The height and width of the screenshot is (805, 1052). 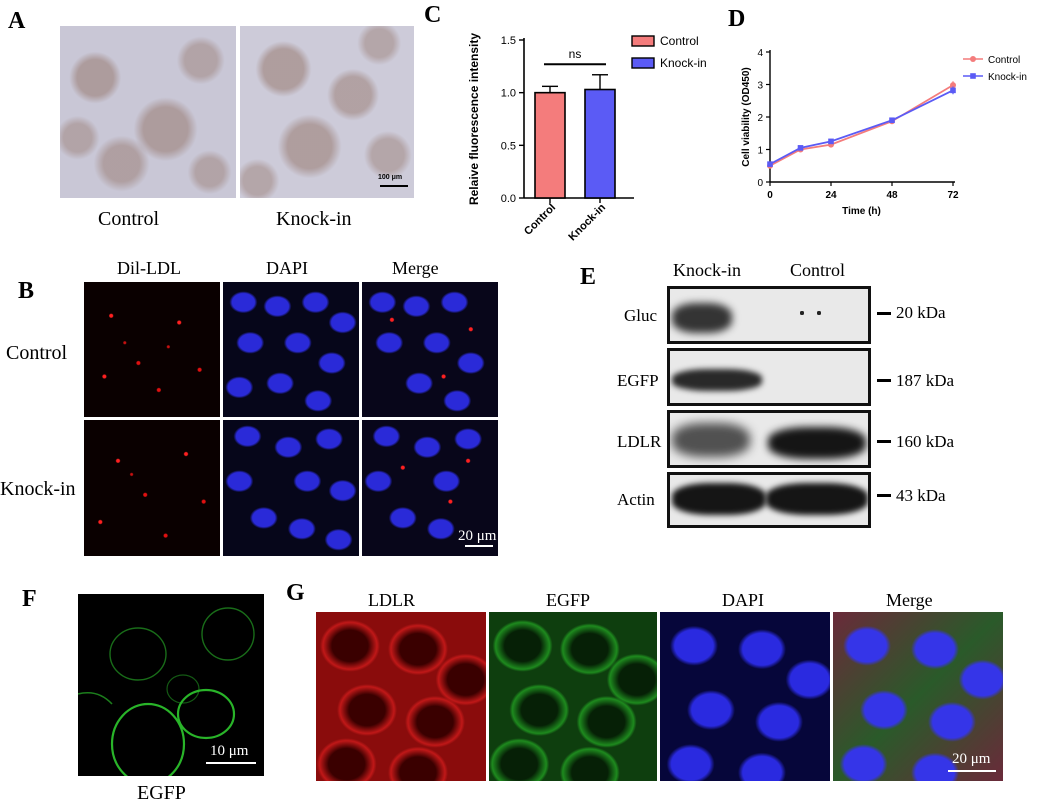 What do you see at coordinates (430, 488) in the screenshot?
I see `image-b-knock-in-merge` at bounding box center [430, 488].